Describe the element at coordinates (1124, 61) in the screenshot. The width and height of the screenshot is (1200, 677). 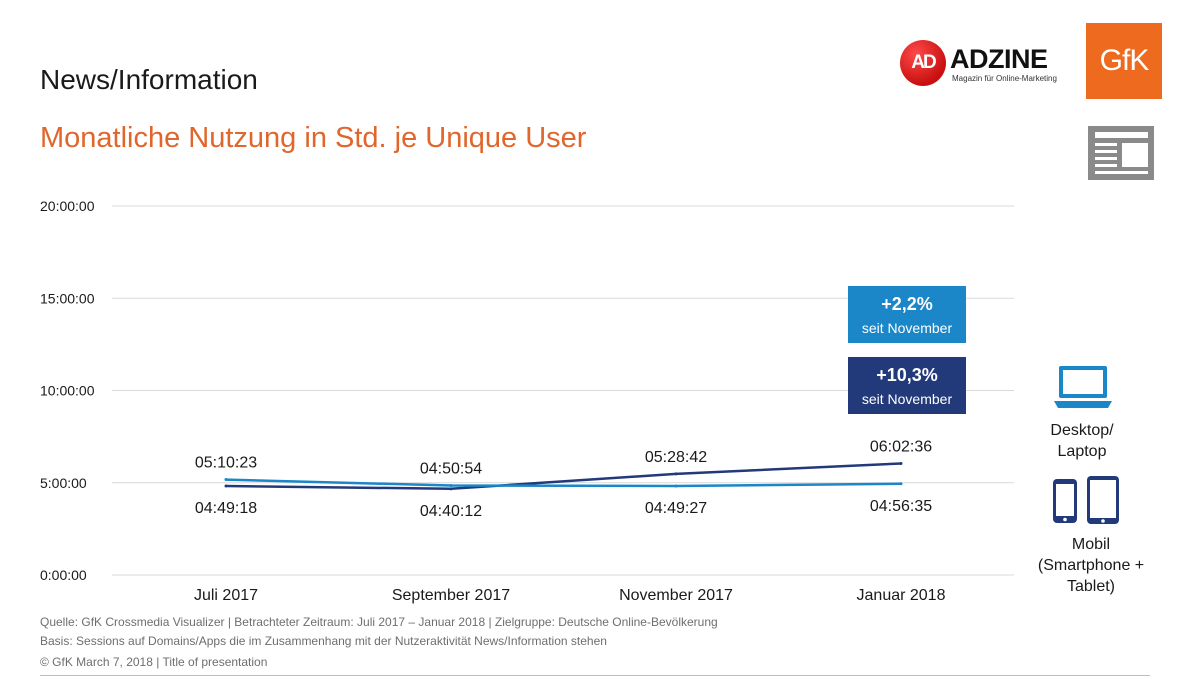
I see `gfk-logo: GfK` at that location.